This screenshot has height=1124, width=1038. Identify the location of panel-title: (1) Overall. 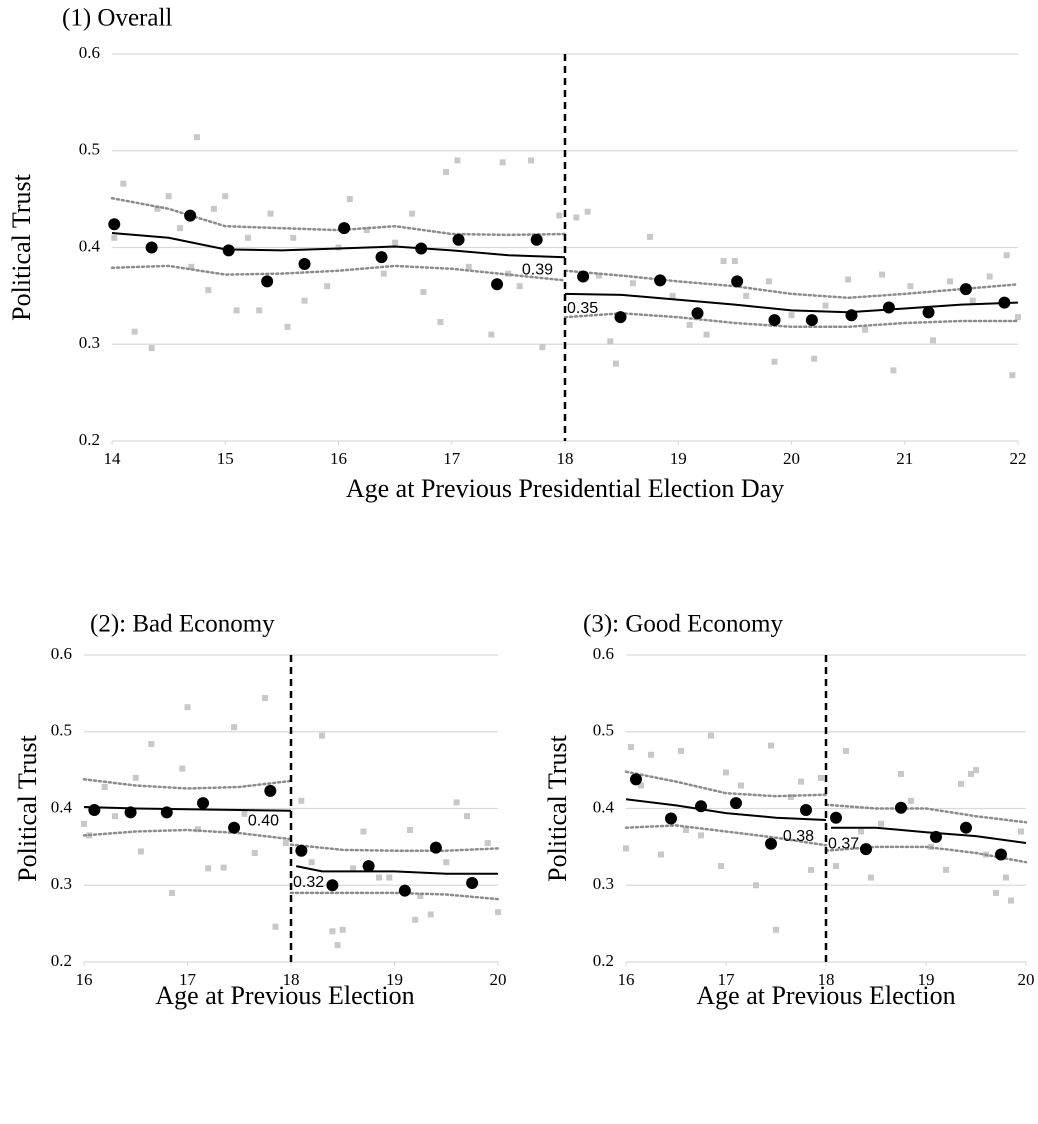
(117, 18).